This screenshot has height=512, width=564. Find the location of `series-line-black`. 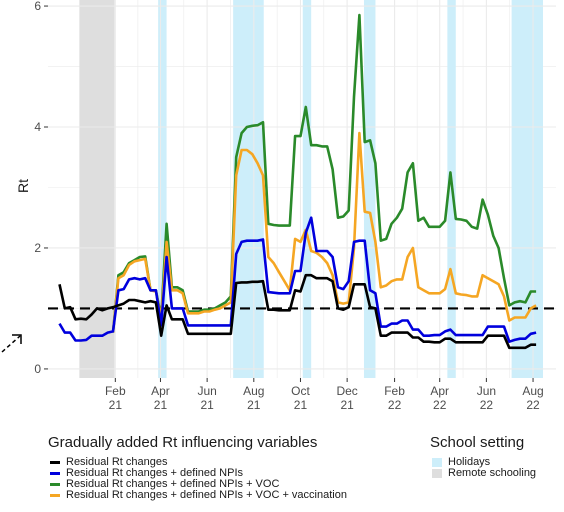

series-line-black is located at coordinates (297, 311).